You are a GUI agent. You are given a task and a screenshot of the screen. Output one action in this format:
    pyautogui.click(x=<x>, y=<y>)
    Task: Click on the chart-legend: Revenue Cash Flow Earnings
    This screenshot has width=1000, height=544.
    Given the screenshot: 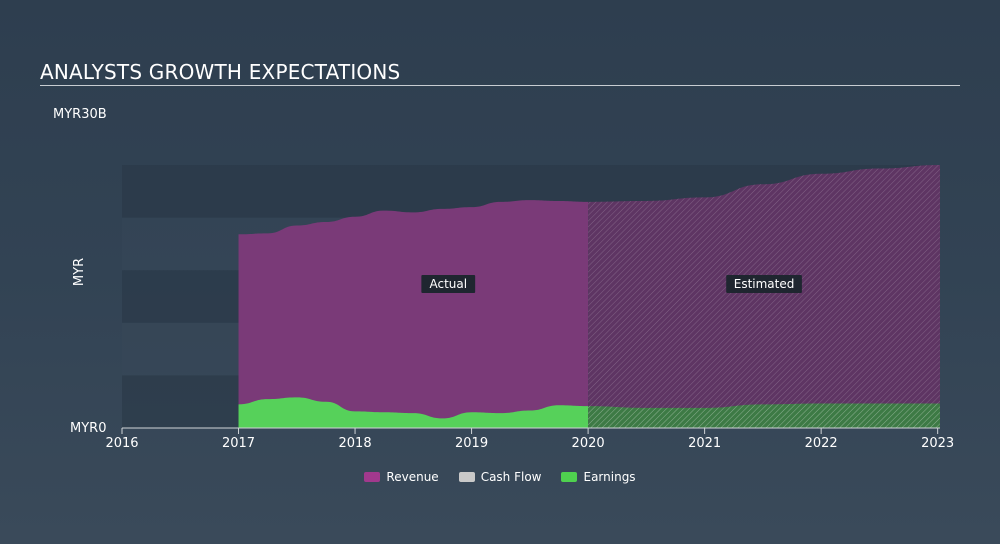 What is the action you would take?
    pyautogui.click(x=500, y=477)
    